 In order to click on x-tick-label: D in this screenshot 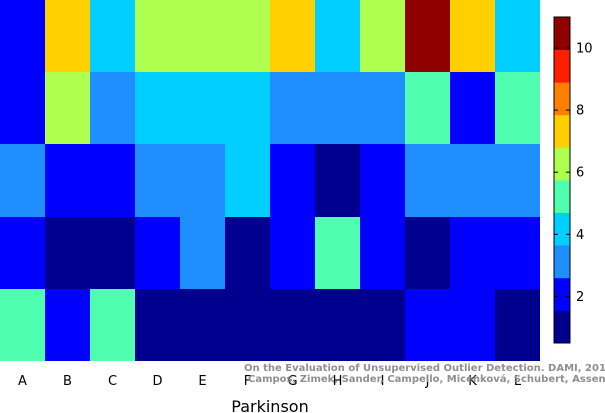, I will do `click(157, 381)`.